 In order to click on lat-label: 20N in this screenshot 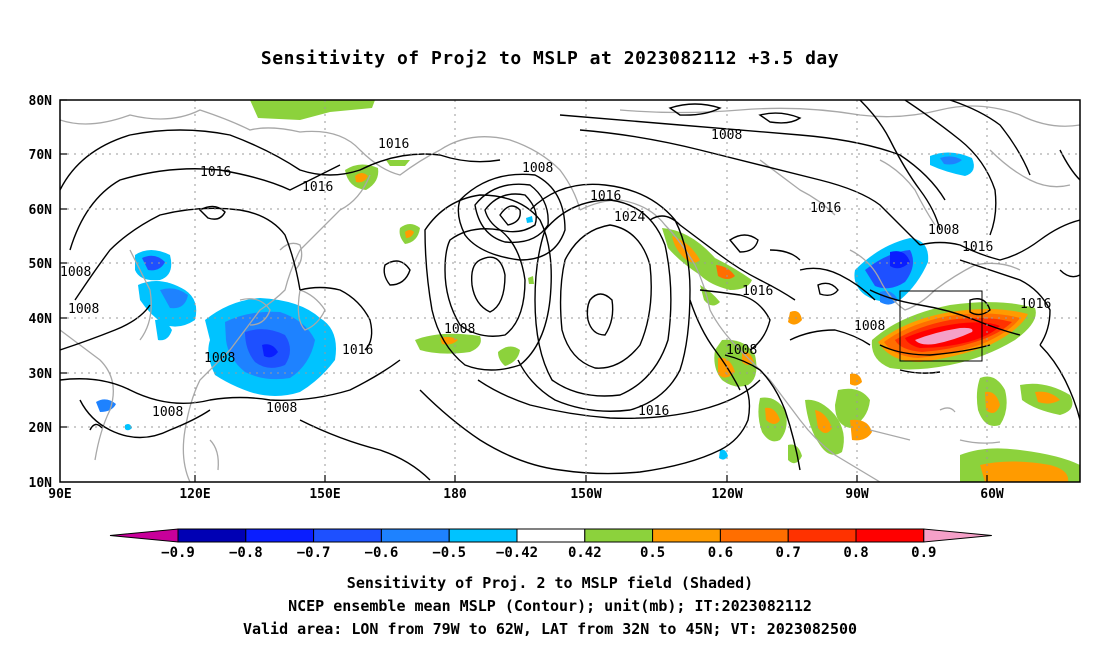, I will do `click(41, 428)`.